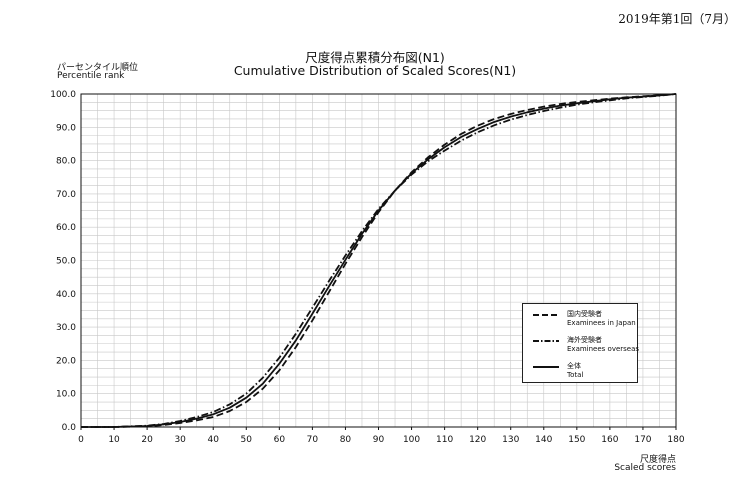 The width and height of the screenshot is (750, 489). What do you see at coordinates (180, 440) in the screenshot?
I see `x-tick-label: 30` at bounding box center [180, 440].